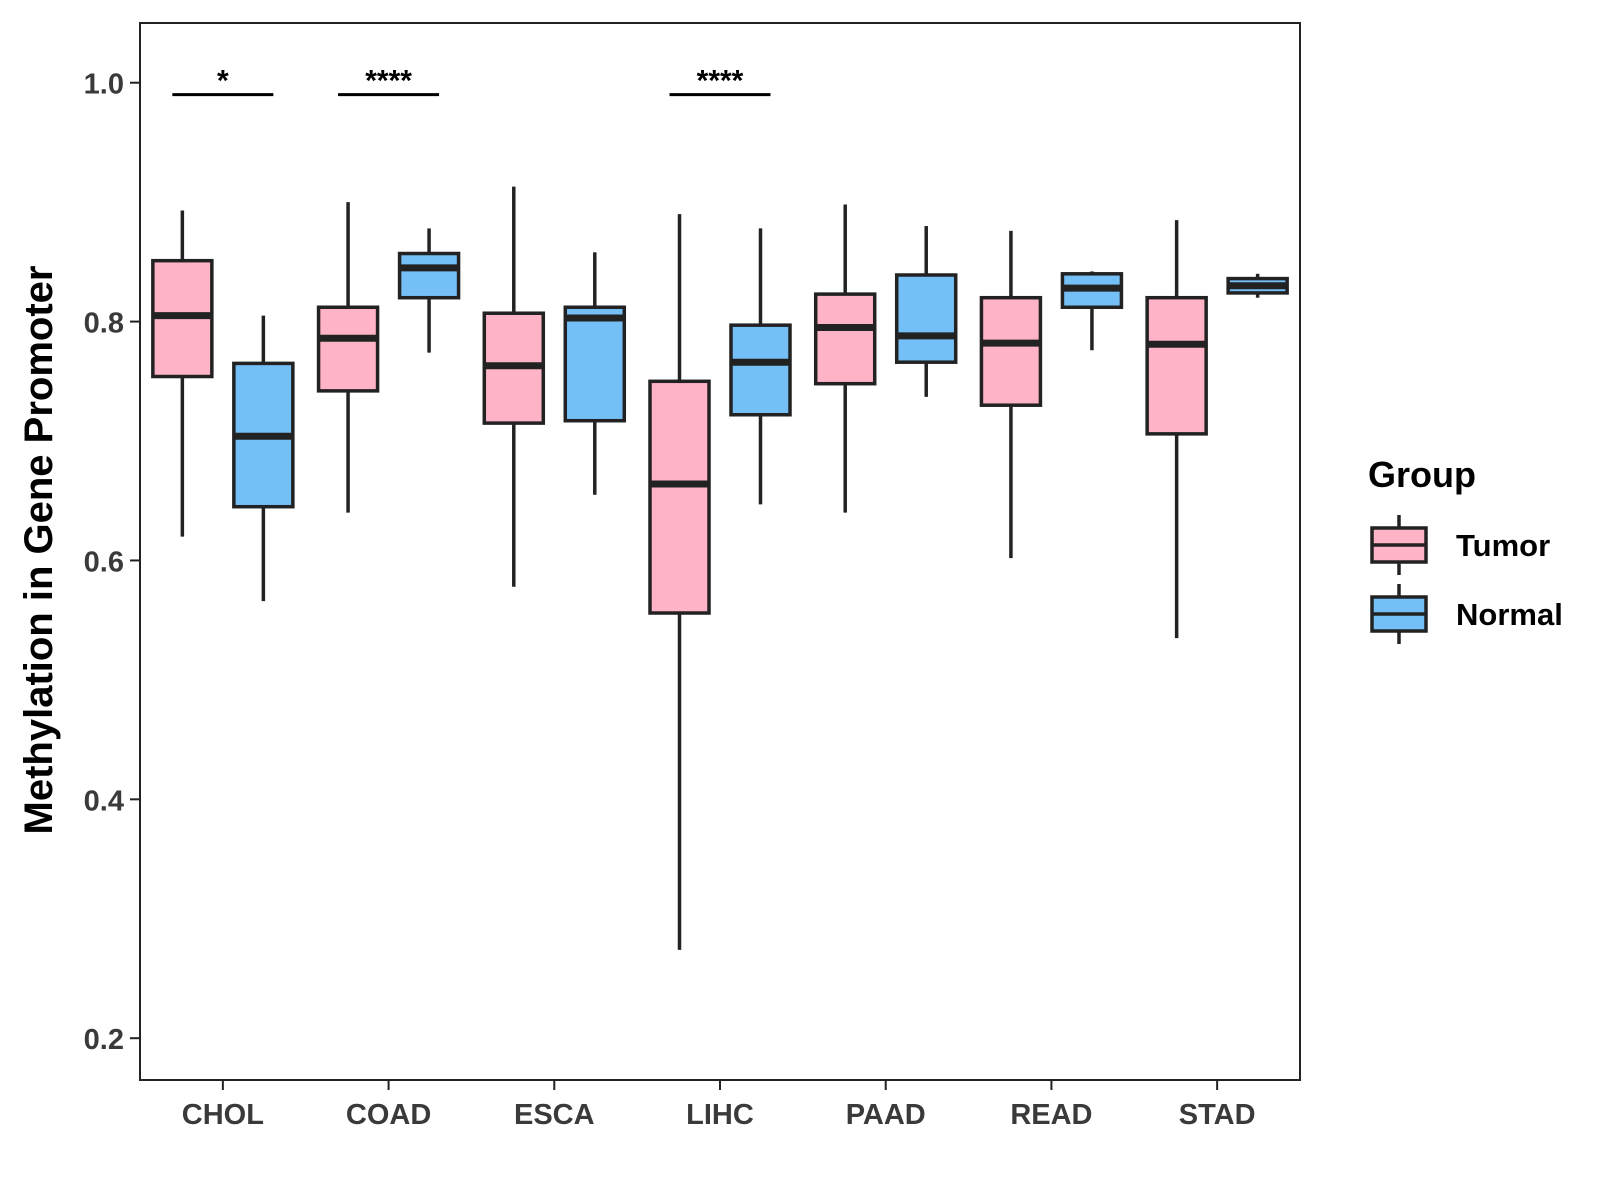  Describe the element at coordinates (1503, 545) in the screenshot. I see `legend-label: Tumor` at that location.